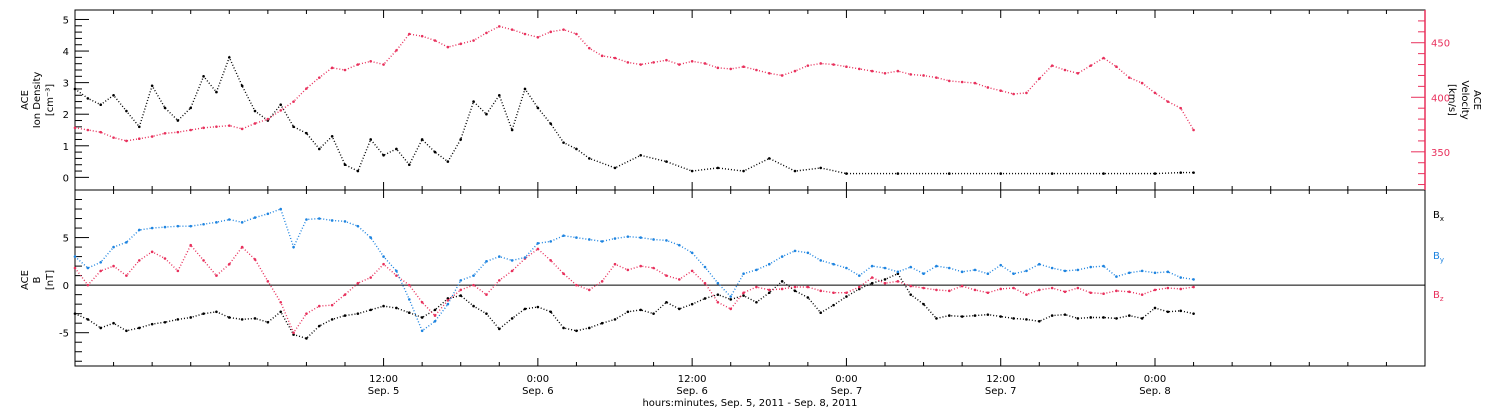 The width and height of the screenshot is (1500, 410). I want to click on x-tick-date-label: Sep. 6, so click(538, 391).